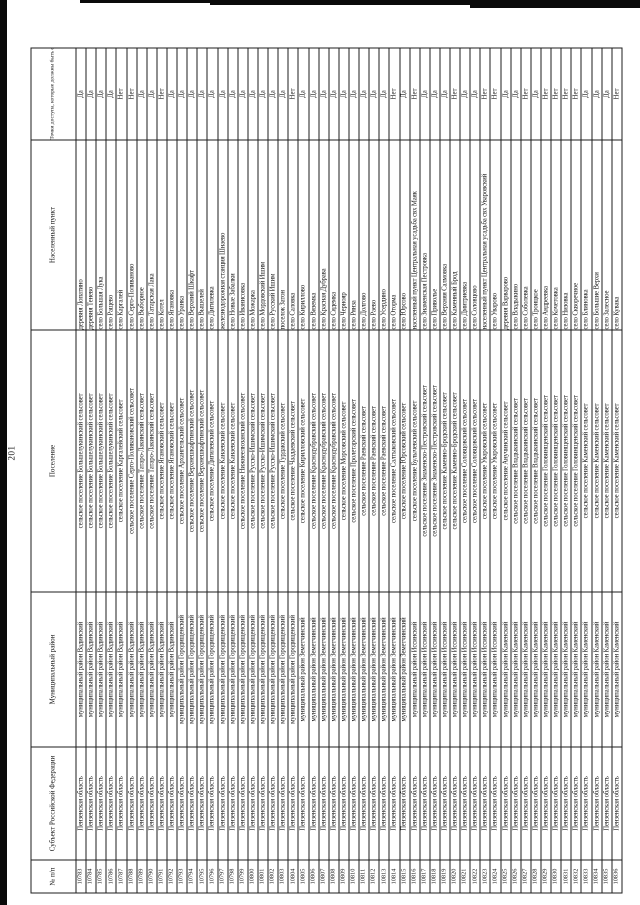 The height and width of the screenshot is (905, 640). Describe the element at coordinates (535, 234) in the screenshot. I see `locality-cell: село Троицкое` at that location.